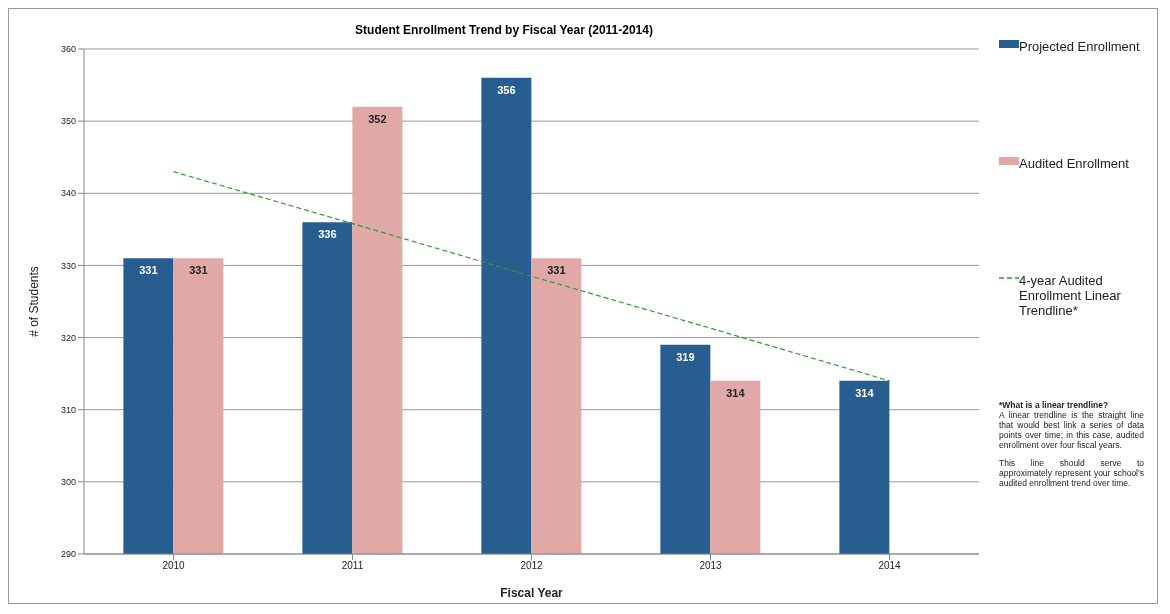 This screenshot has height=614, width=1170. I want to click on text: A linear trendline is the straight line that would best link a series of data points over time; in this case, audited enrollment over four fiscal years., so click(1071, 430).